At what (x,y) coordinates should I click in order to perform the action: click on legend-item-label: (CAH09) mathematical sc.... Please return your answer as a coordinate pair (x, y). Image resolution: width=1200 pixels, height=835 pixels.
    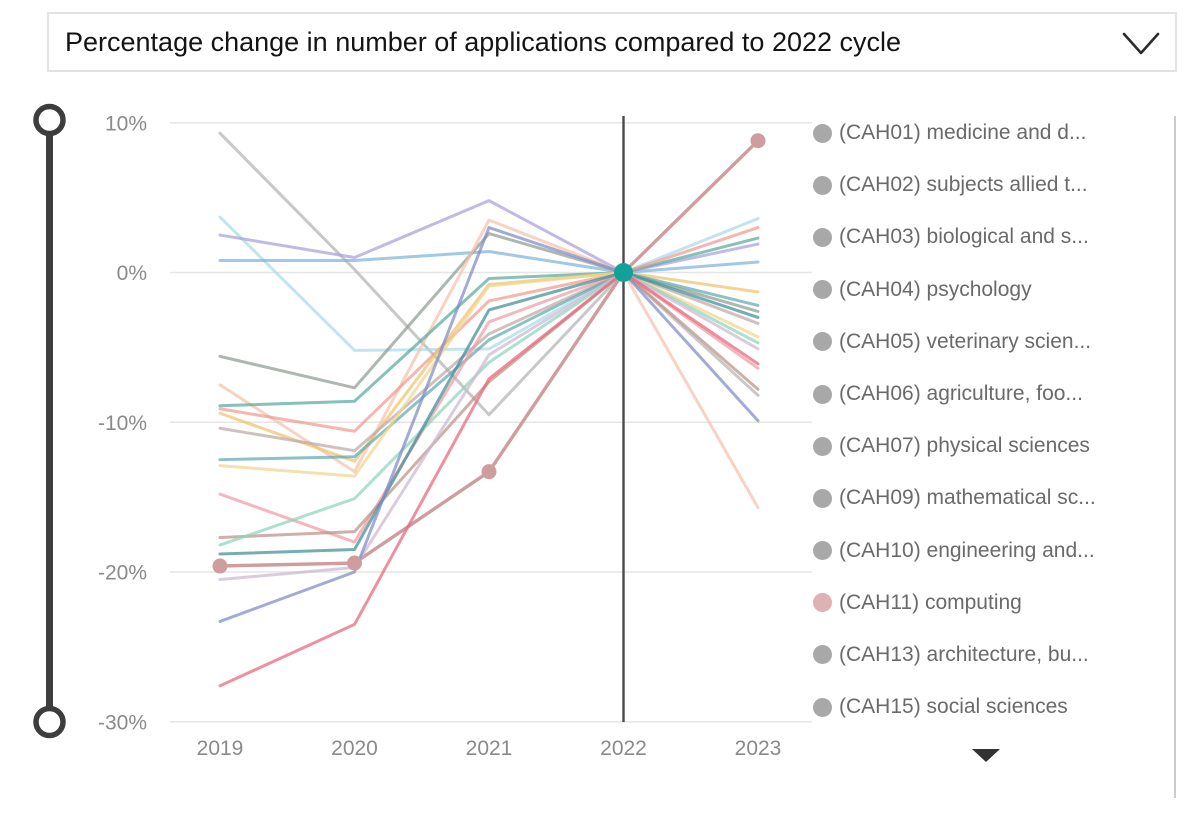
    Looking at the image, I should click on (967, 498).